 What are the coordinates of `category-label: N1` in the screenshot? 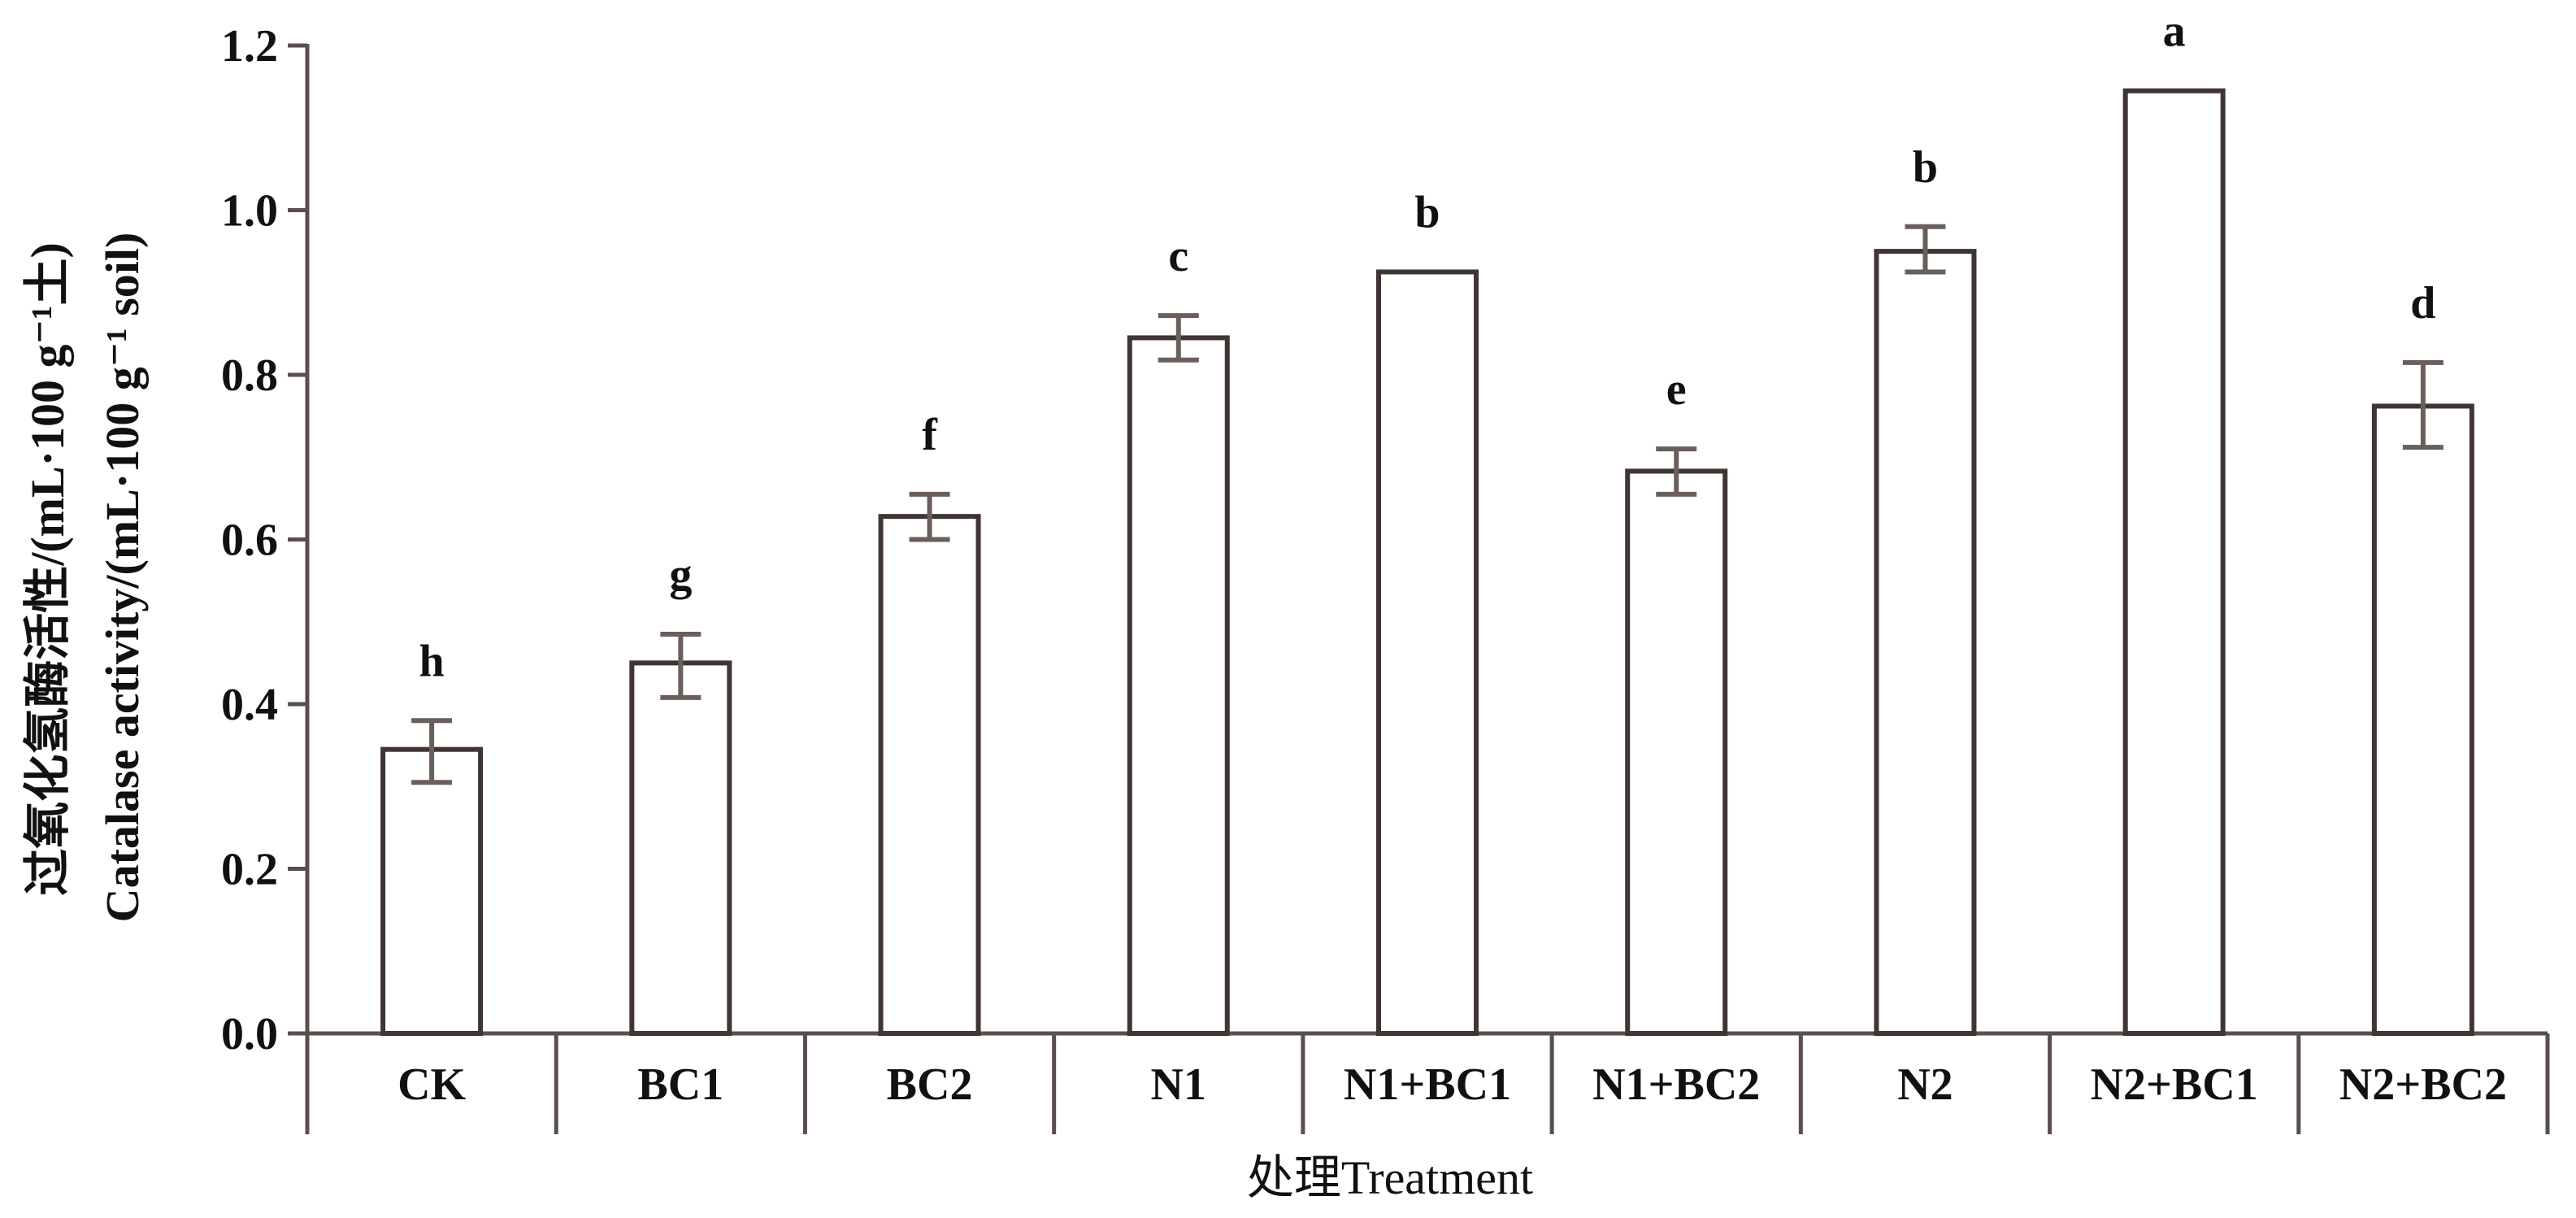 It's located at (1178, 1084).